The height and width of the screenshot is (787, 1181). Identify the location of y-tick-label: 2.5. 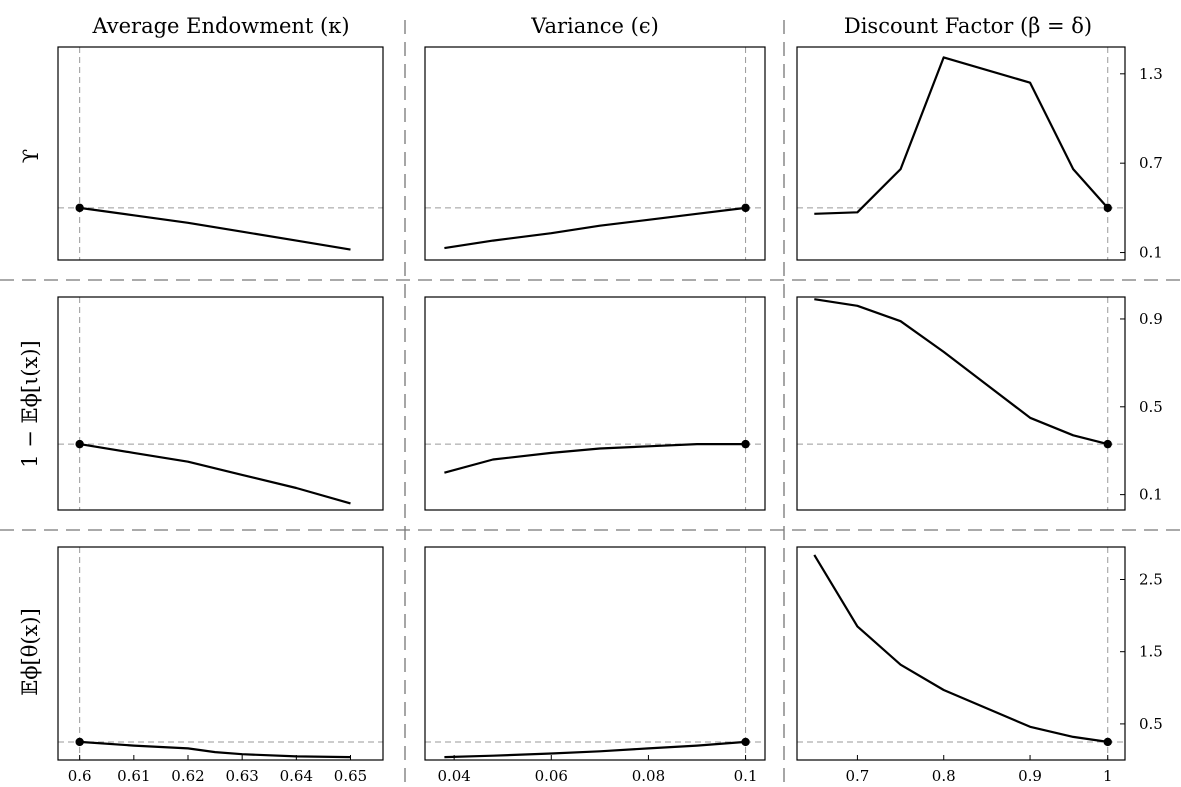
(1151, 579).